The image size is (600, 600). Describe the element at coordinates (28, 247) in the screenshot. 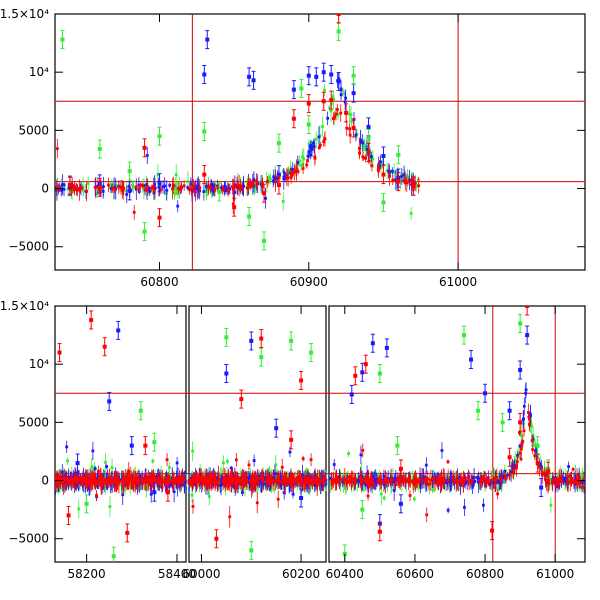

I see `panel-1-y-tick-label-1: −5000` at that location.